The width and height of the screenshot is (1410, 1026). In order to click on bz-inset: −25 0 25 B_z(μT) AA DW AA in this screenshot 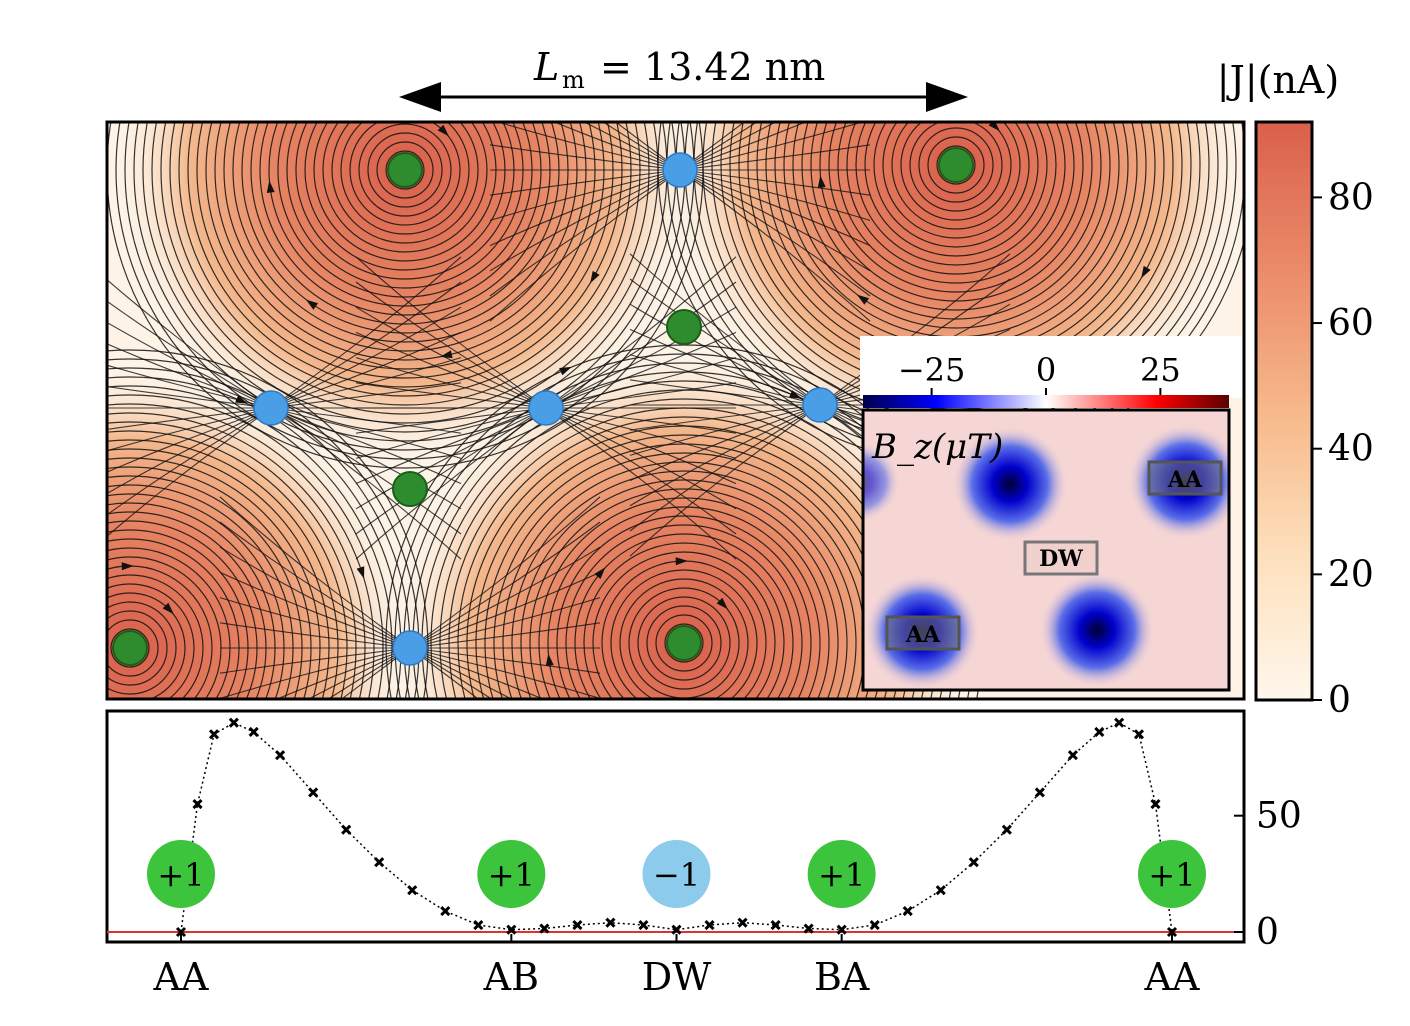, I will do `click(1051, 514)`.